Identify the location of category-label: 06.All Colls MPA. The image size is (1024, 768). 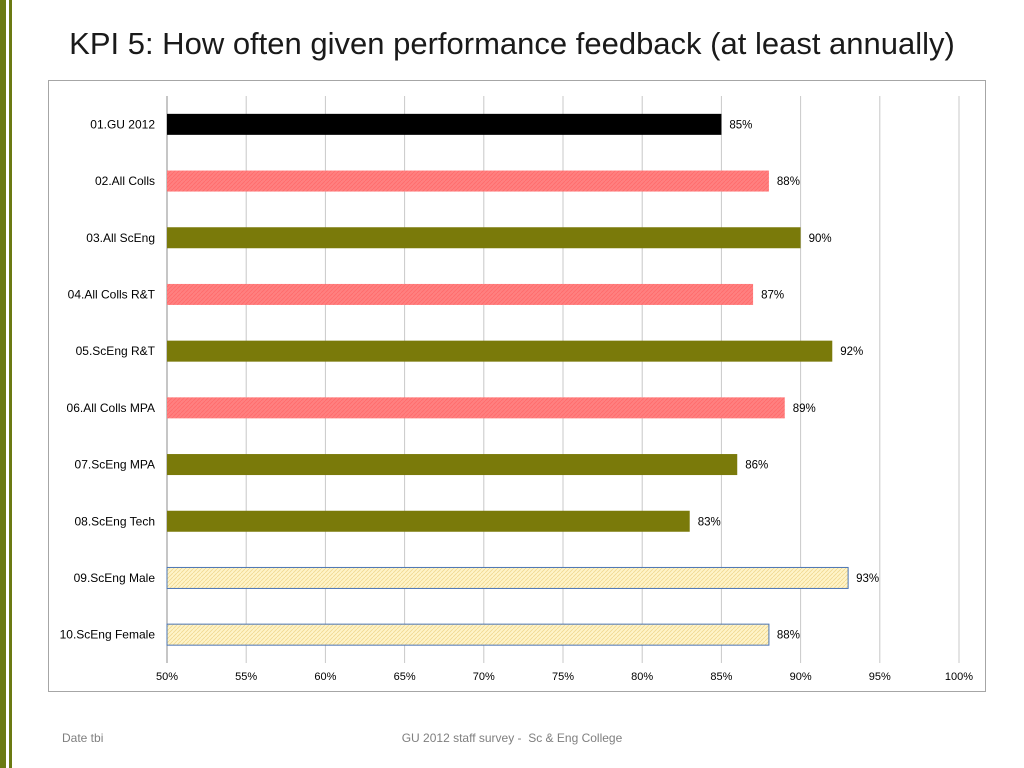
(111, 408).